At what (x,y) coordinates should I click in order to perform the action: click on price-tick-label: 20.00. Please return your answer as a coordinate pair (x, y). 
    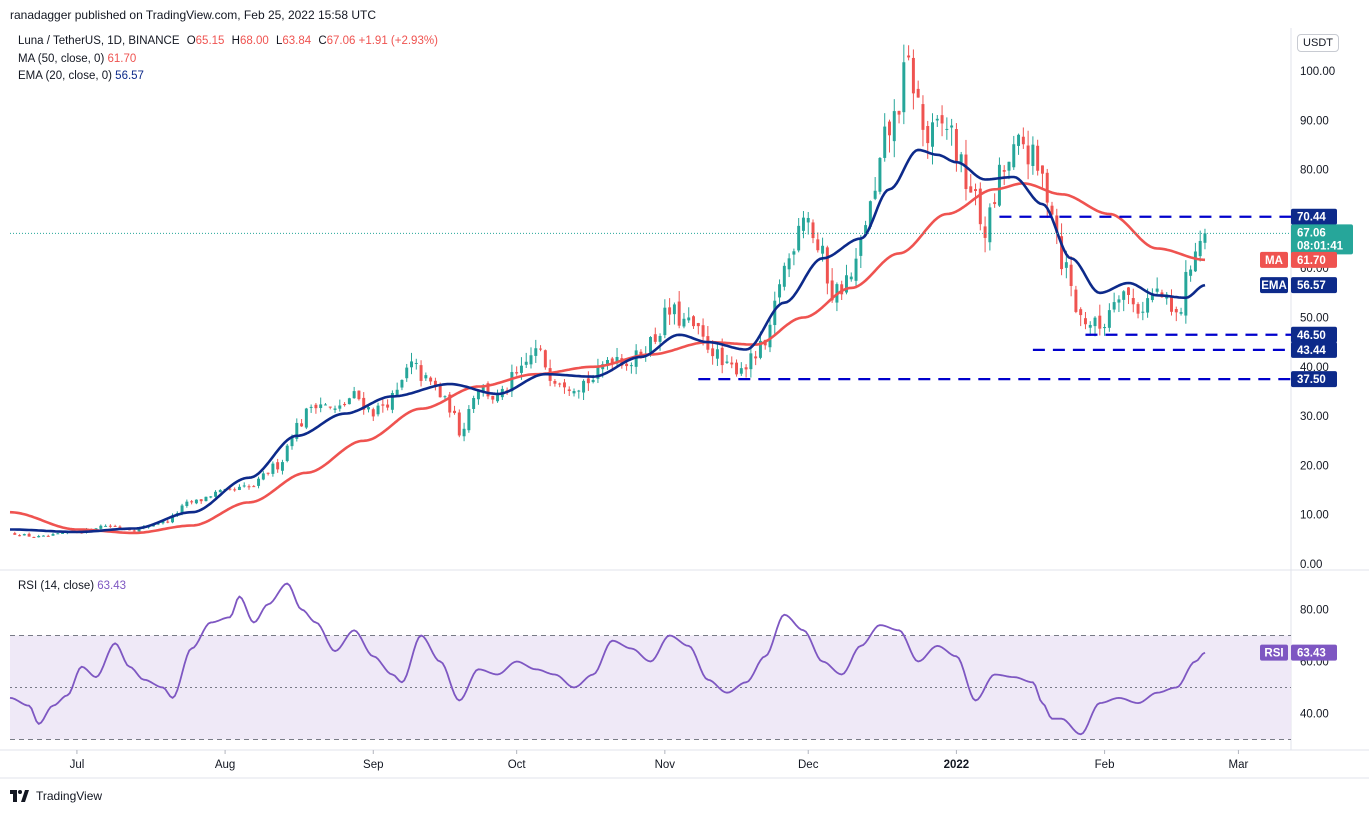
    Looking at the image, I should click on (1314, 466).